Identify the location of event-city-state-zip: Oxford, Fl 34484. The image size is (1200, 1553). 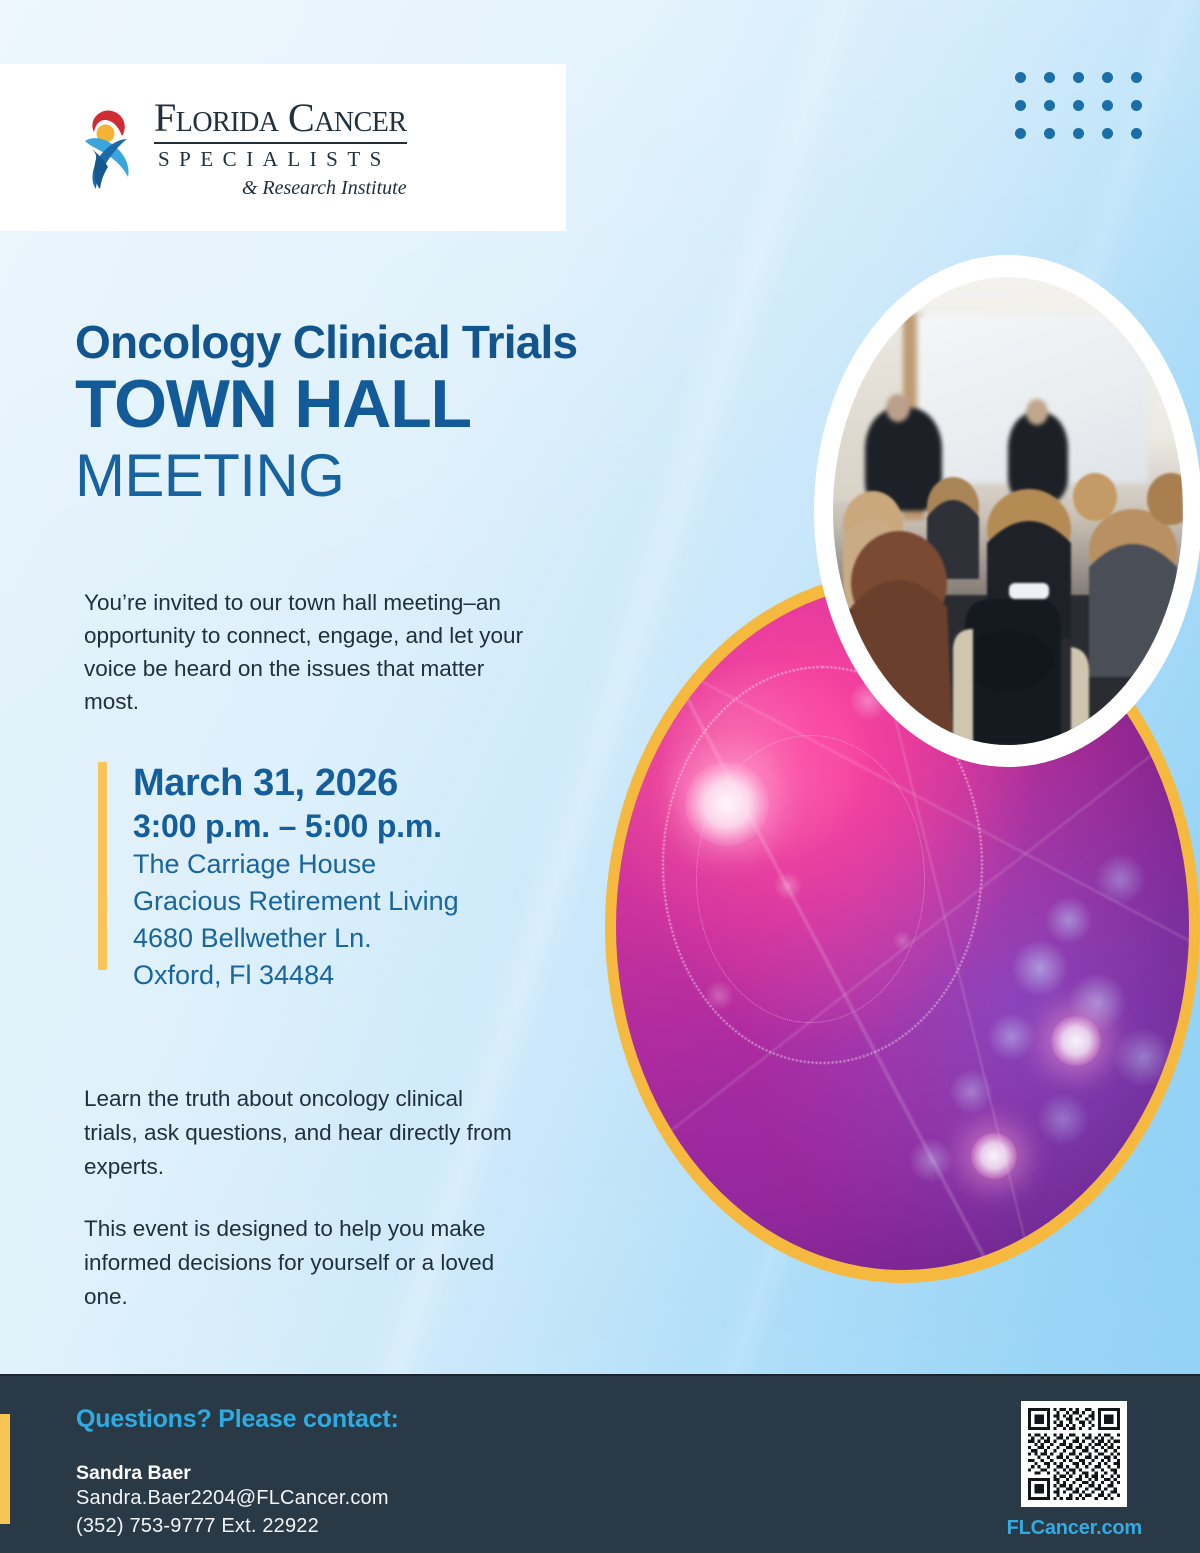
(234, 974).